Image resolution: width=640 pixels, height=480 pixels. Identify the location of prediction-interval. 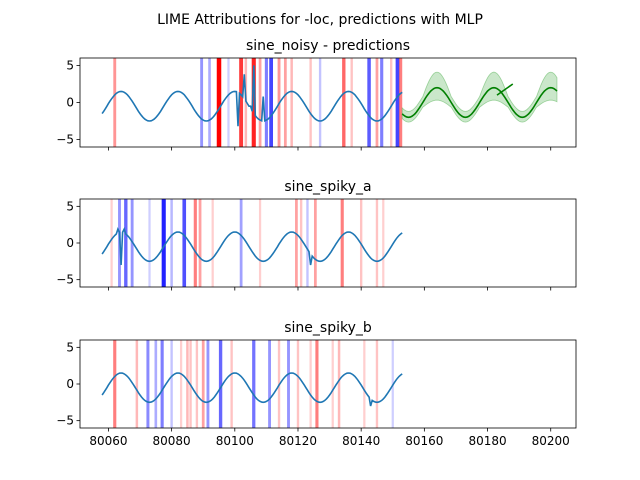
(479, 97).